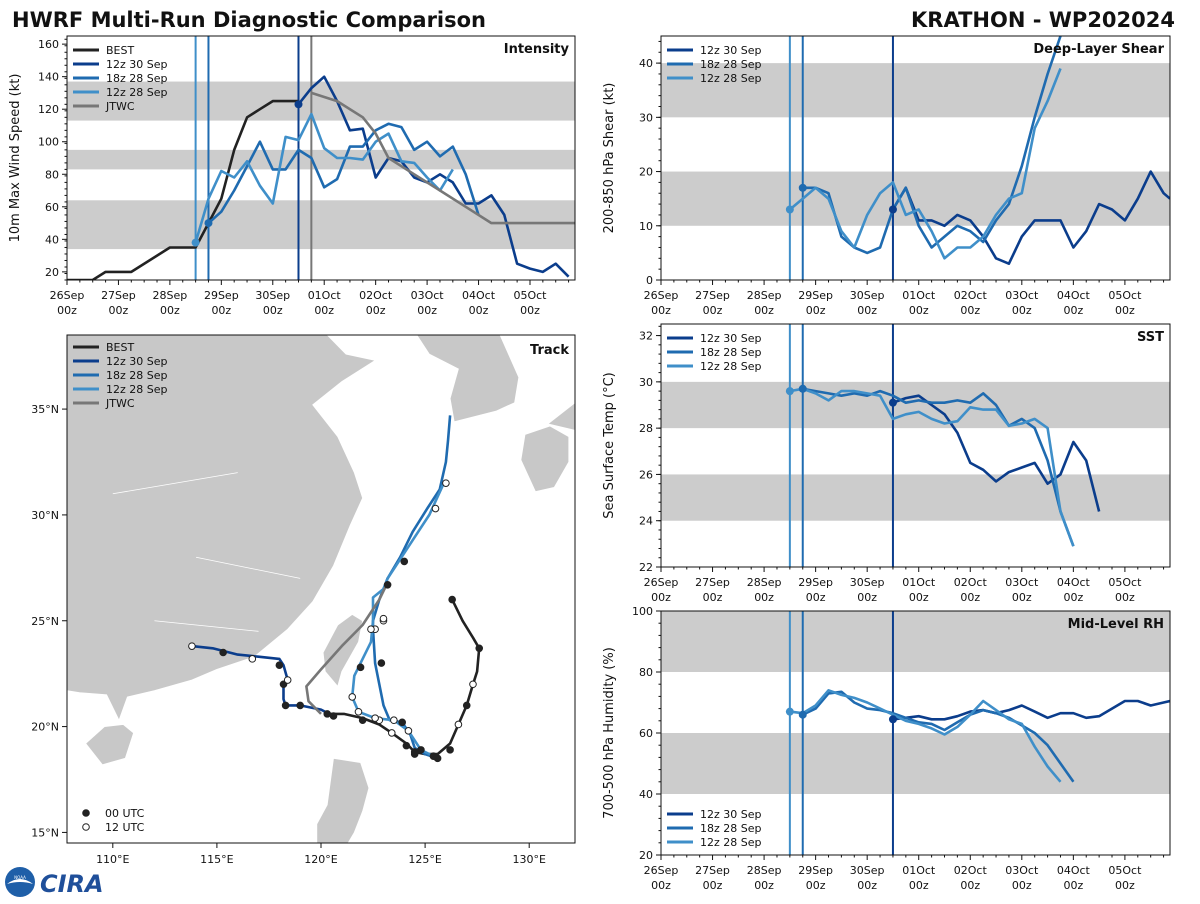 The image size is (1200, 904). I want to click on series-group, so click(321, 177).